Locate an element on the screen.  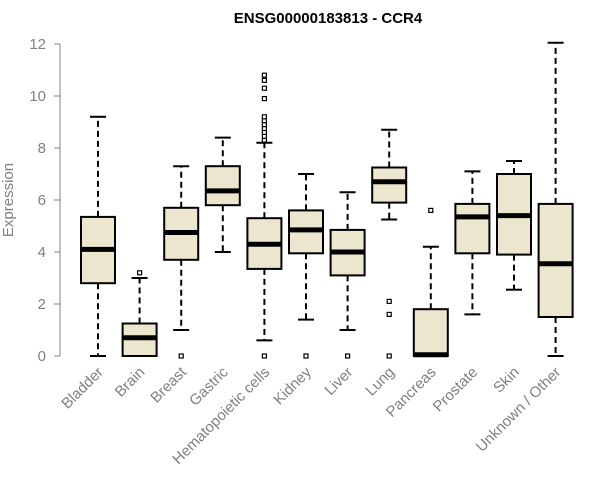
y-tick-label: 12 is located at coordinates (37, 44).